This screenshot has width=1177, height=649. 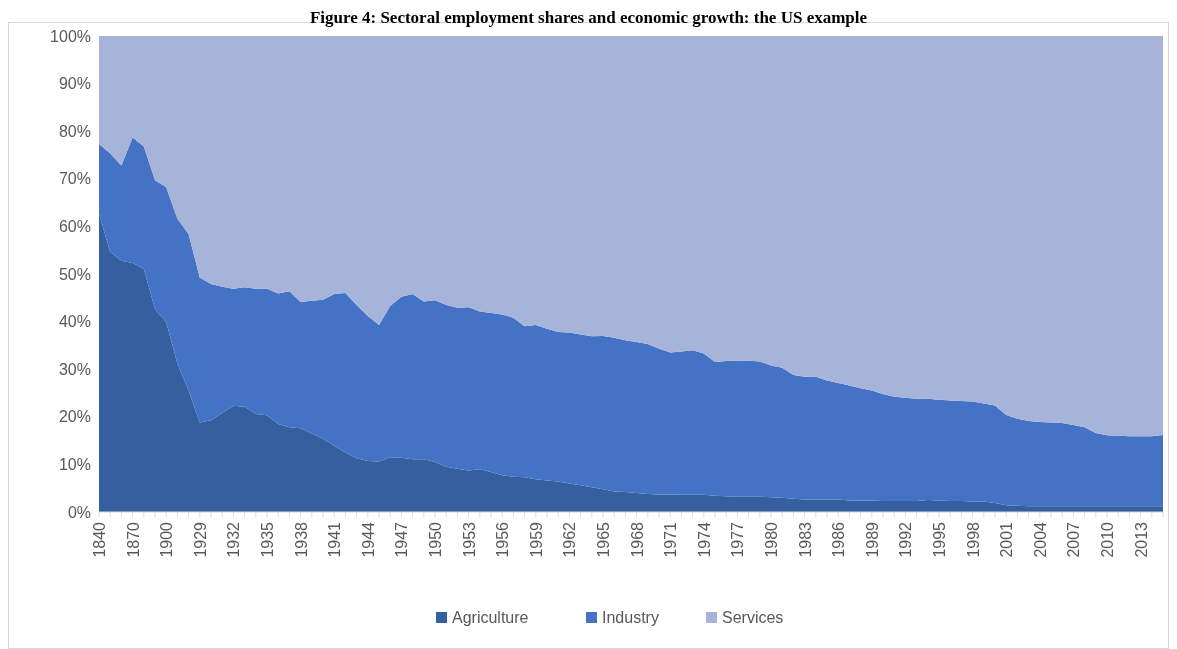 I want to click on x-tick-label: 1900, so click(x=167, y=539).